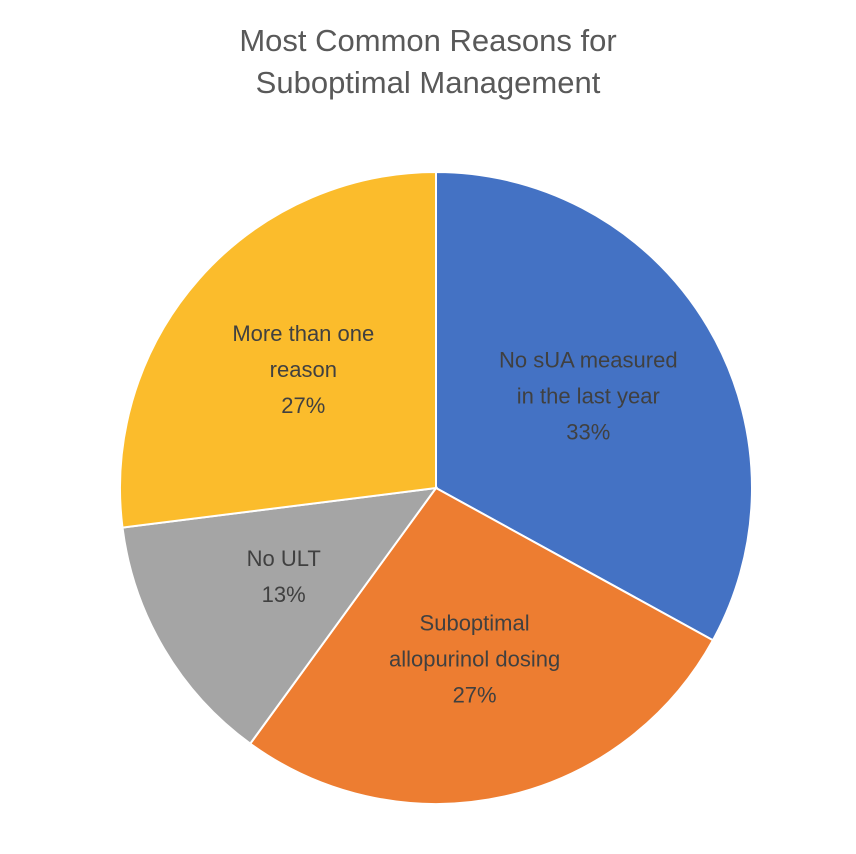 The image size is (856, 854). I want to click on pie-slice-label-1: Suboptimal allopurinol dosing 27%, so click(474, 659).